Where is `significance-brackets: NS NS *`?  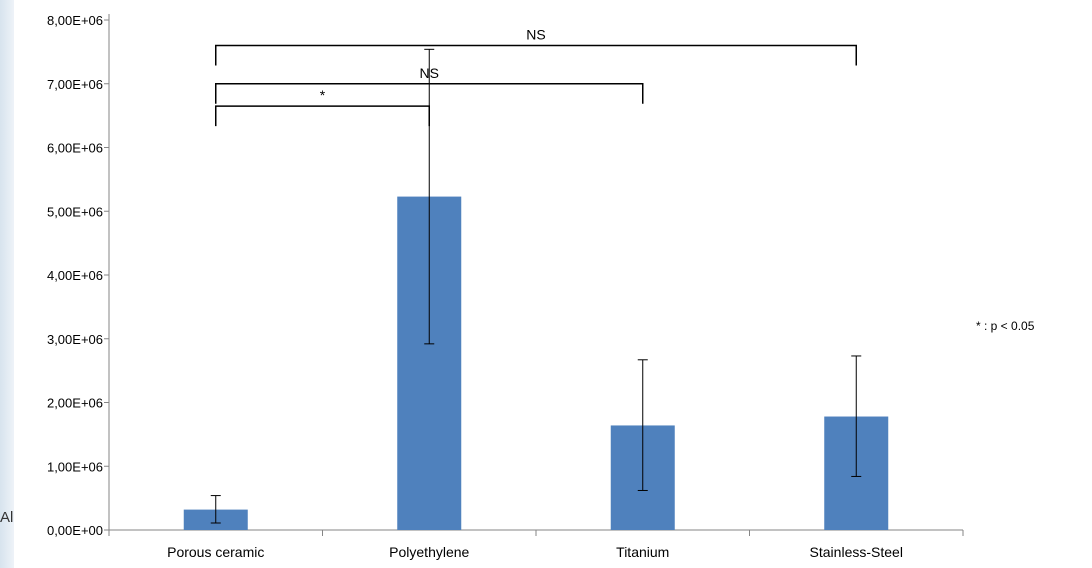
significance-brackets: NS NS * is located at coordinates (536, 77).